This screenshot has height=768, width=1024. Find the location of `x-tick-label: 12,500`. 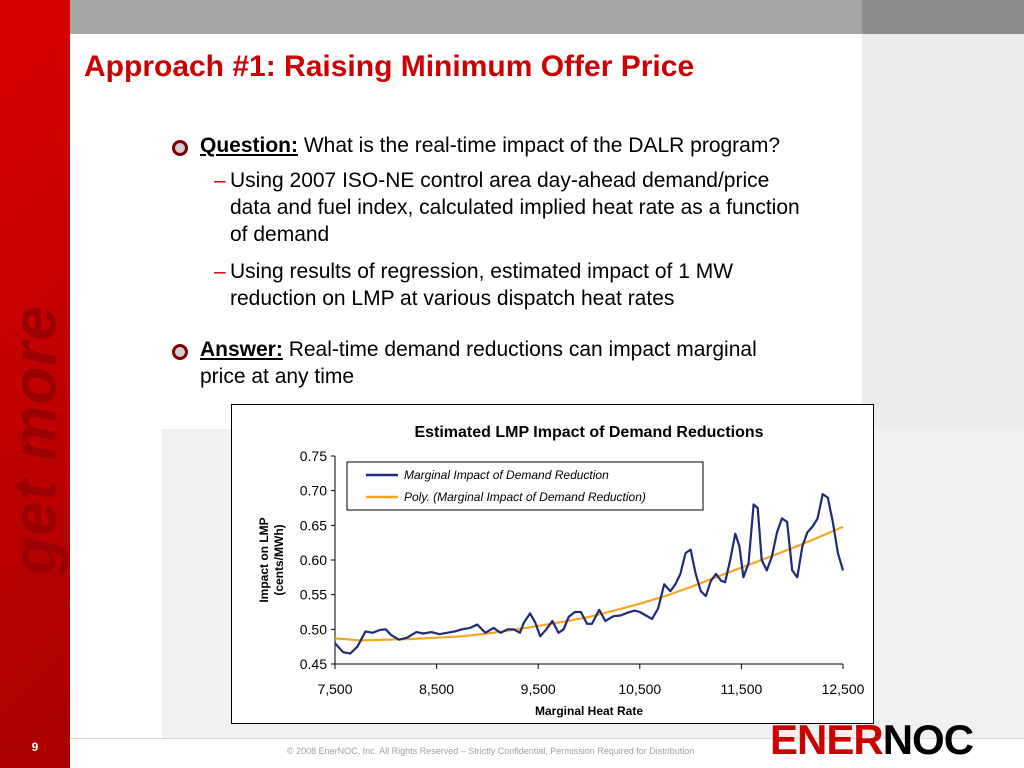

x-tick-label: 12,500 is located at coordinates (843, 689).